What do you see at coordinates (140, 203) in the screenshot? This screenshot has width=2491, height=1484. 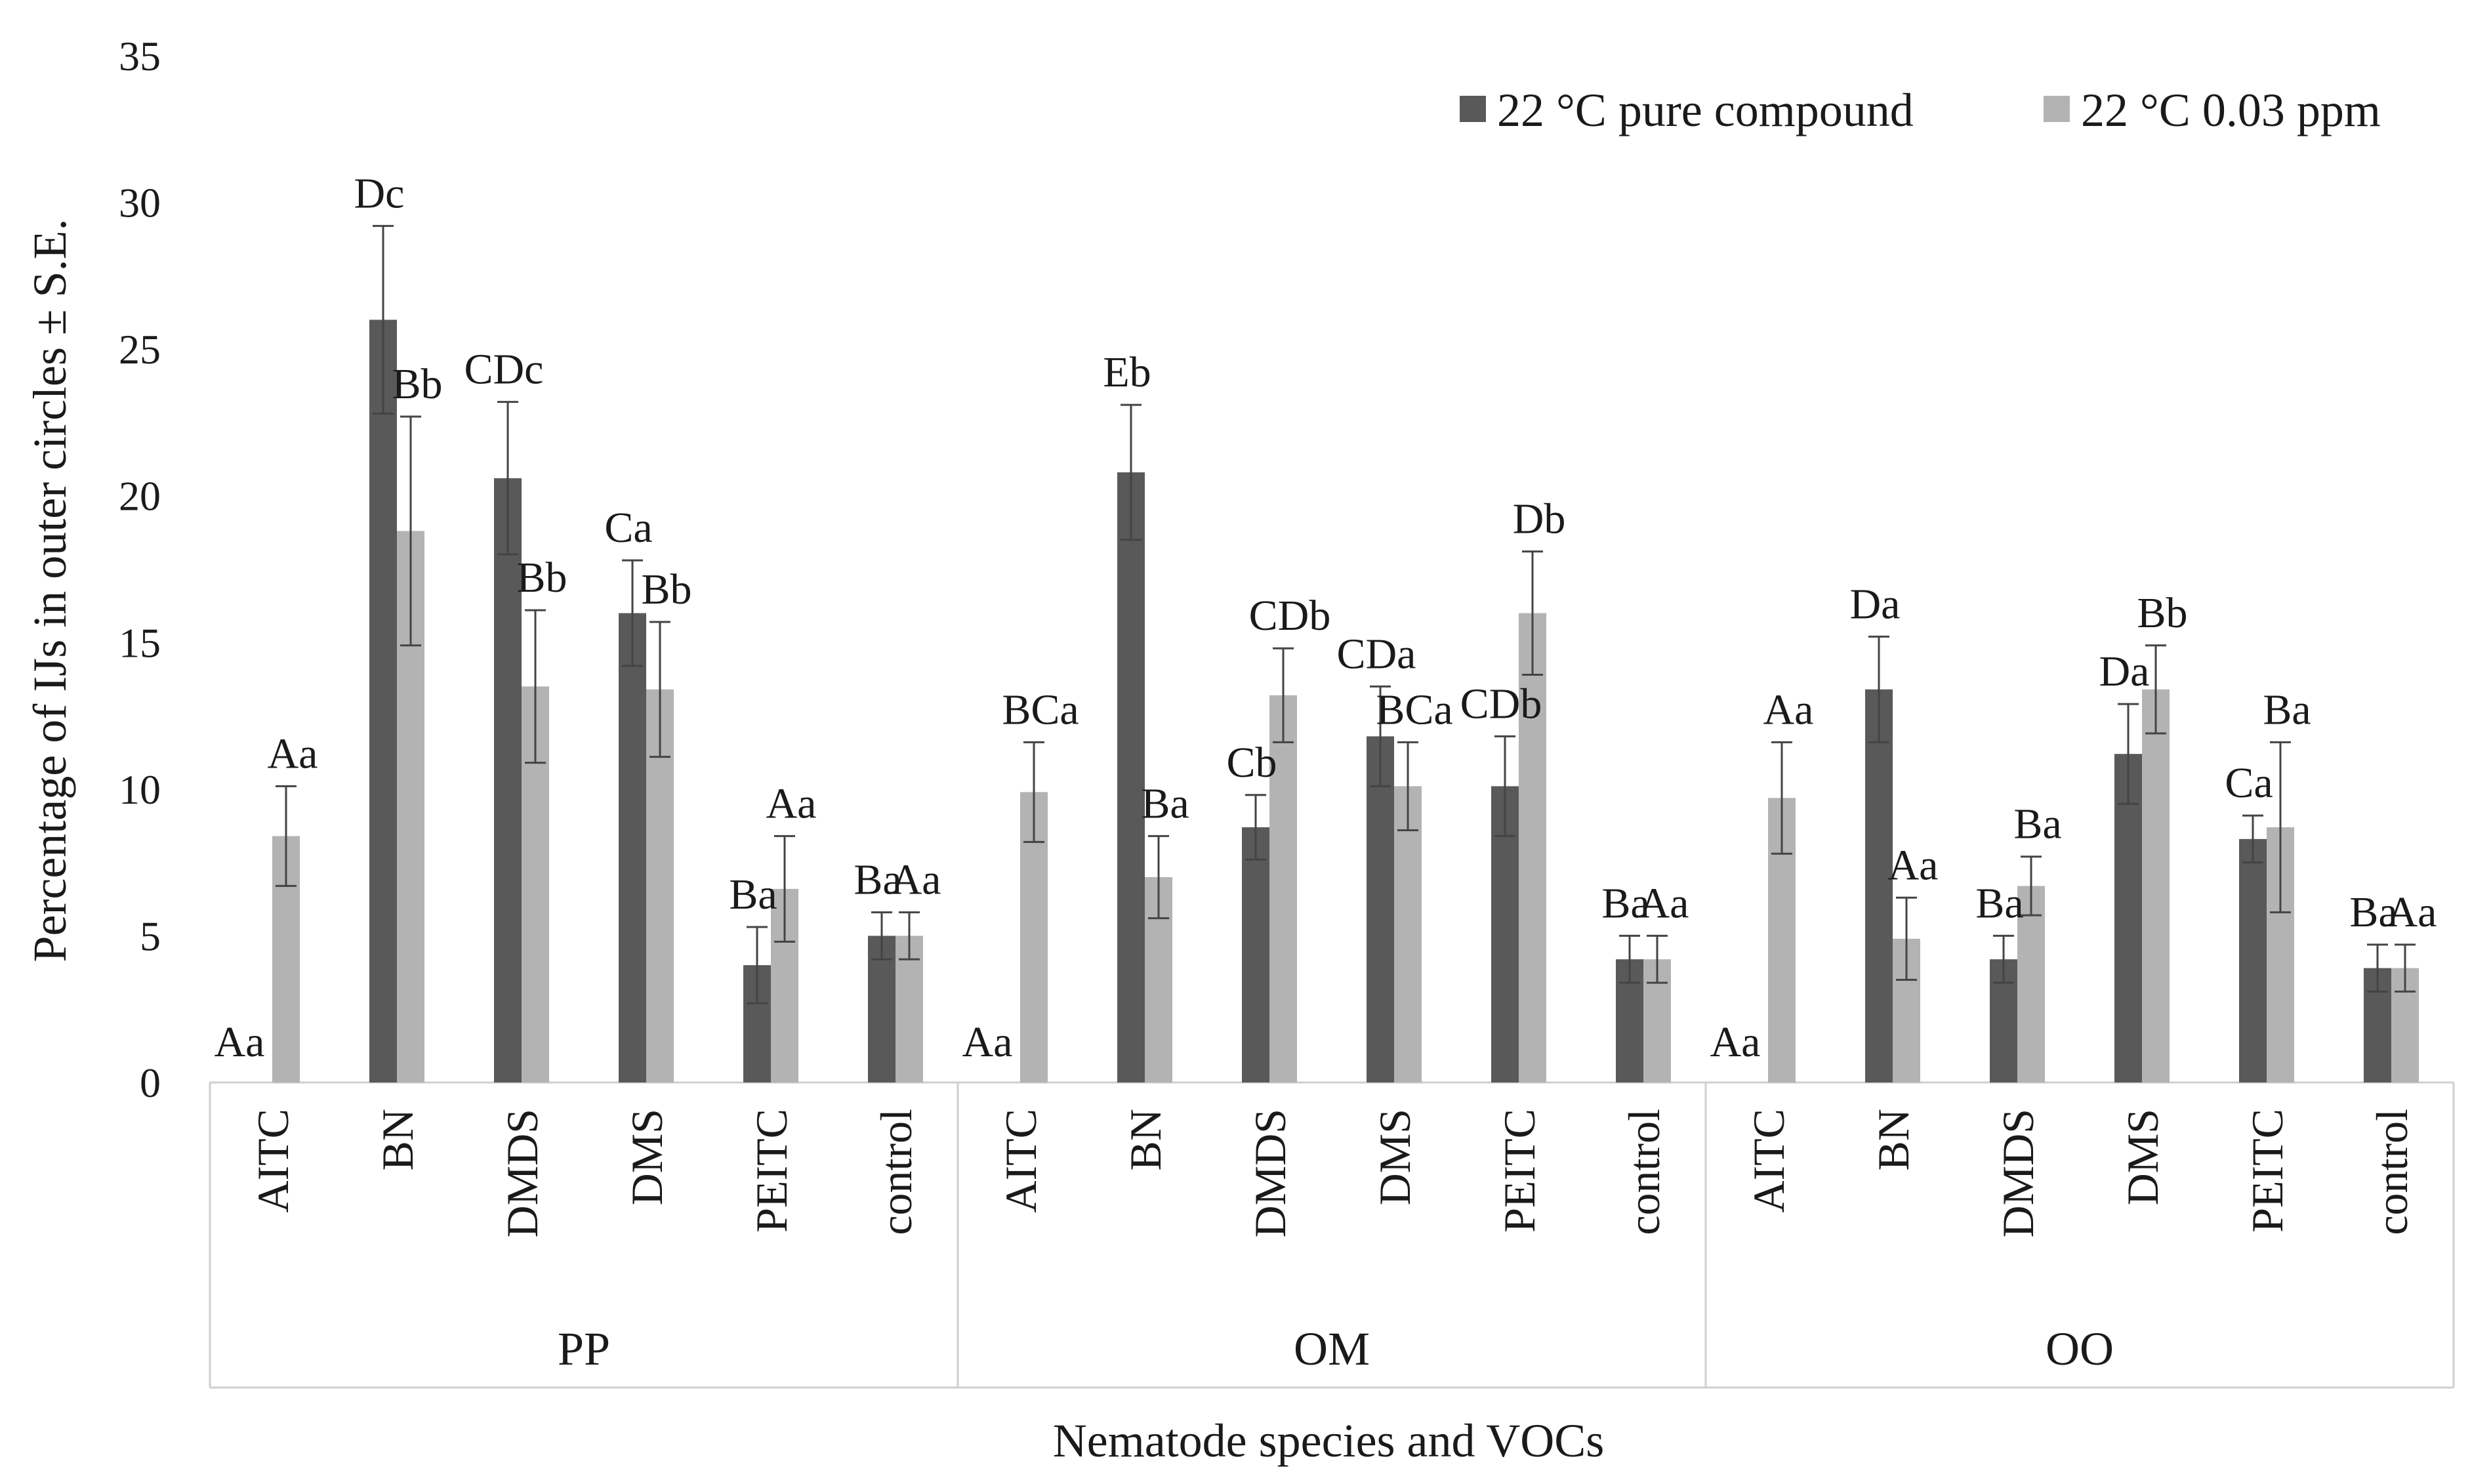 I see `y-tick-label: 30` at bounding box center [140, 203].